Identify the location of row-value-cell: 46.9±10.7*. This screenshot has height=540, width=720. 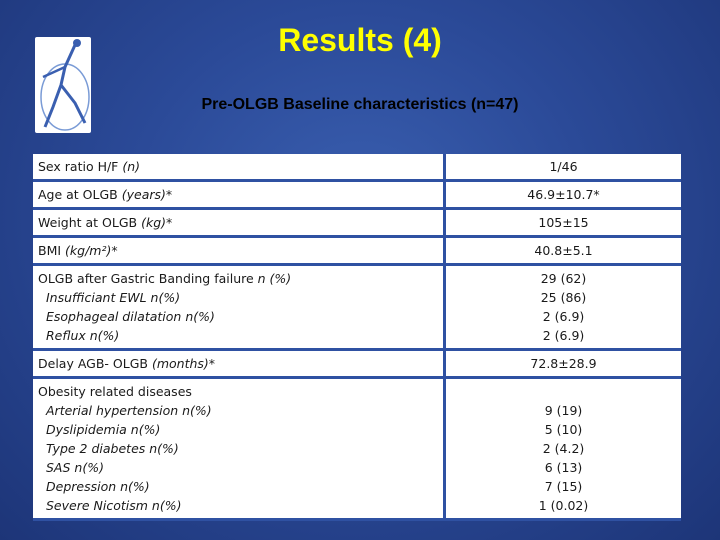
(562, 195).